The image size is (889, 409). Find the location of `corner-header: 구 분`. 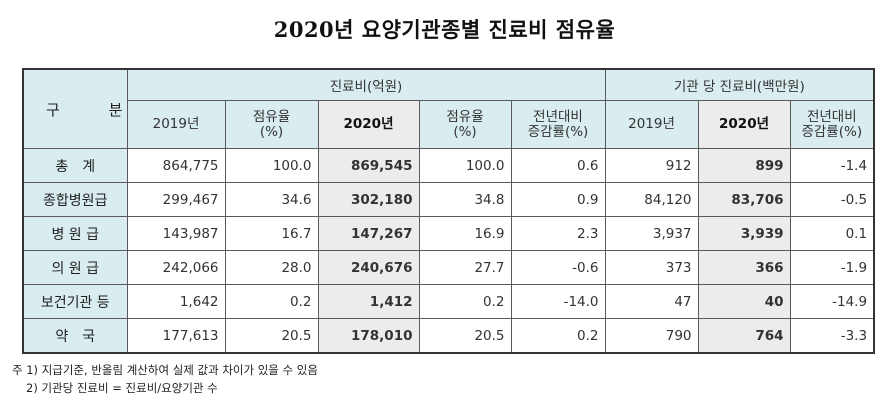

corner-header: 구 분 is located at coordinates (75, 108).